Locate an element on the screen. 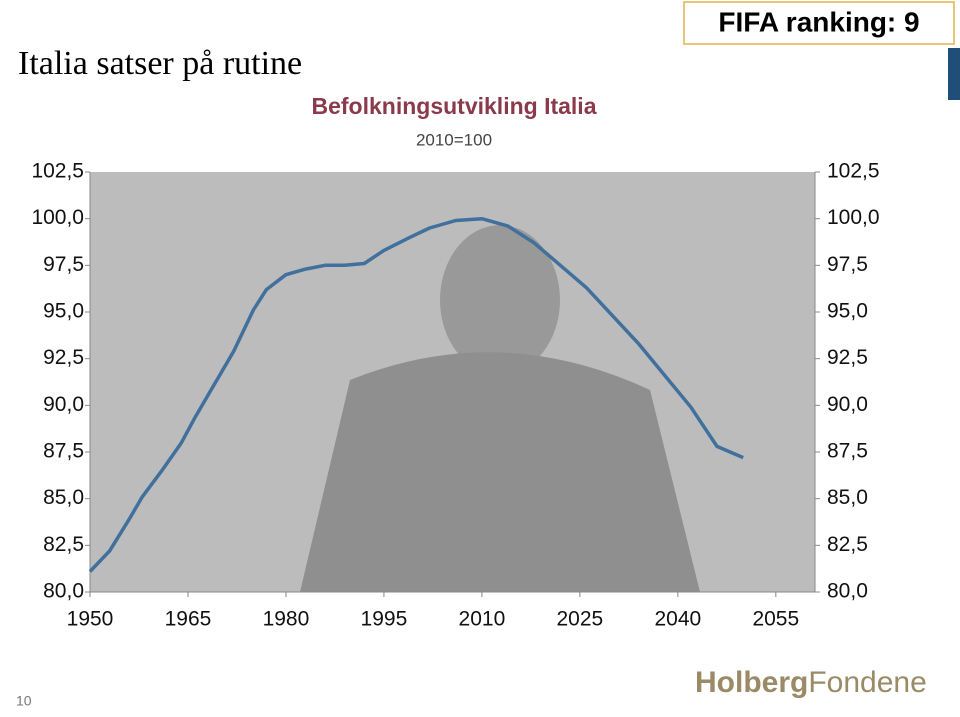  x-tick-label: 1950 is located at coordinates (90, 619).